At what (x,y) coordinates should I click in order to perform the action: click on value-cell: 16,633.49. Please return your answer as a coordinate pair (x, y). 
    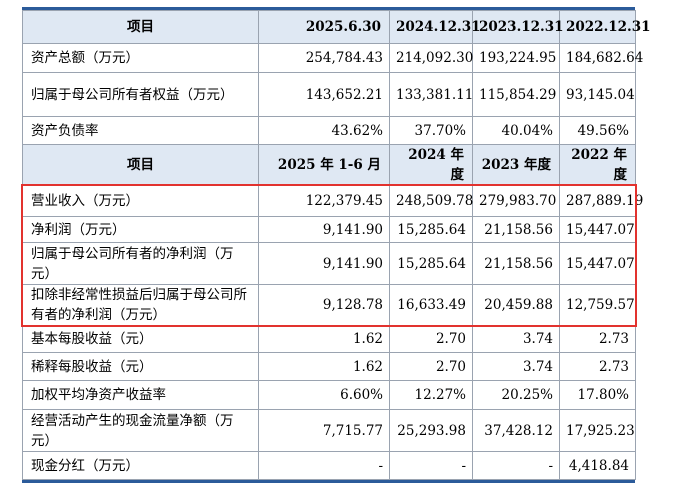
    Looking at the image, I should click on (431, 305).